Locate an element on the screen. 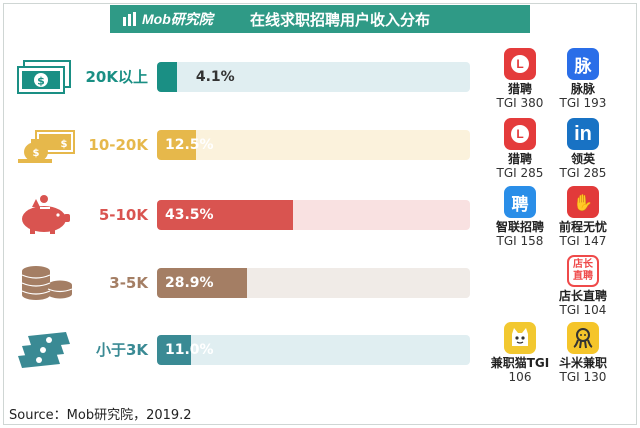 The image size is (640, 428). app-tgi: TGI 130 is located at coordinates (583, 377).